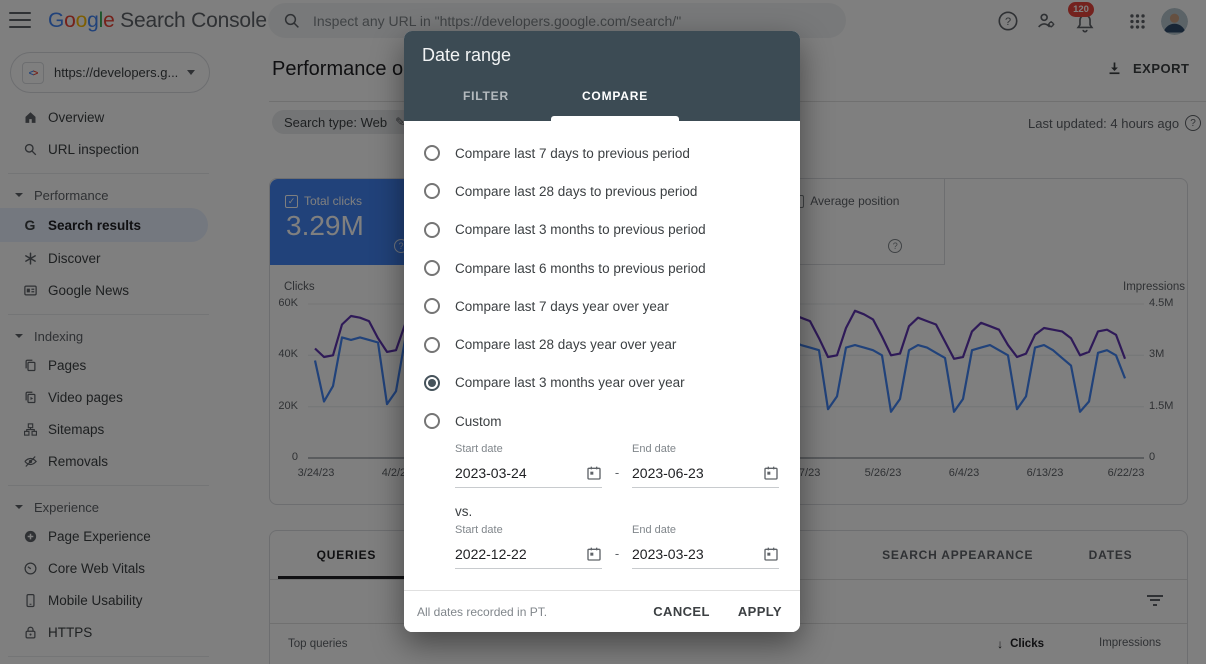 This screenshot has width=1206, height=664. Describe the element at coordinates (528, 555) in the screenshot. I see `compare-start-date-input: 2022-12-22` at that location.